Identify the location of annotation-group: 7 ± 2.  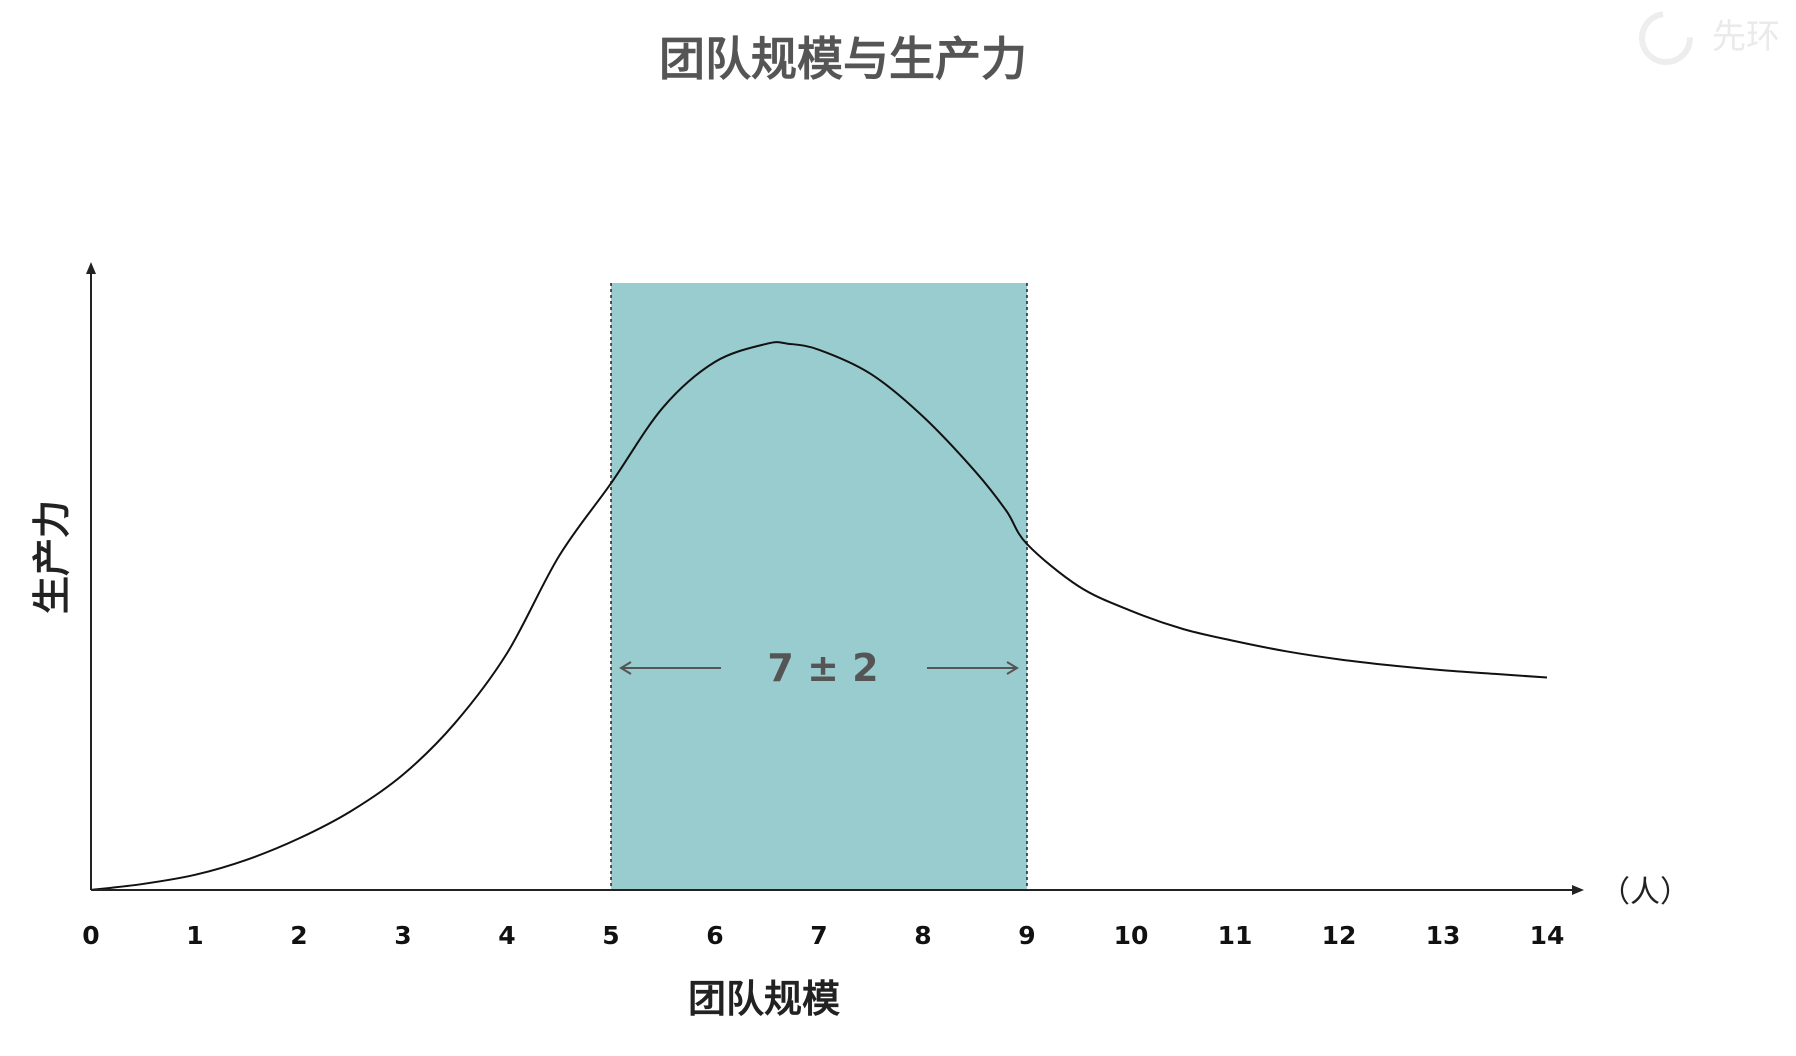
(819, 668).